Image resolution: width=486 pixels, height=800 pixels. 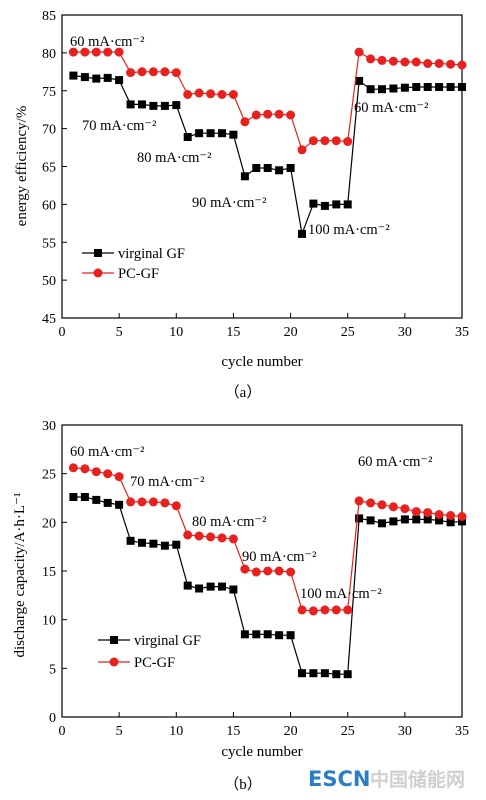 What do you see at coordinates (348, 332) in the screenshot?
I see `chart-a-xtick-label: 25` at bounding box center [348, 332].